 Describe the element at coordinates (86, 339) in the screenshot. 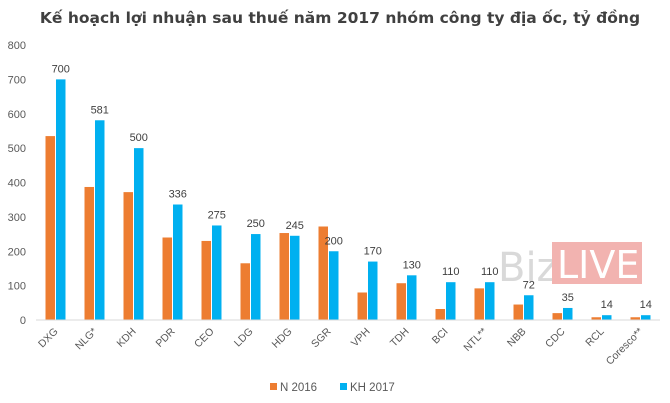

I see `x-tick-label: NLG*` at that location.